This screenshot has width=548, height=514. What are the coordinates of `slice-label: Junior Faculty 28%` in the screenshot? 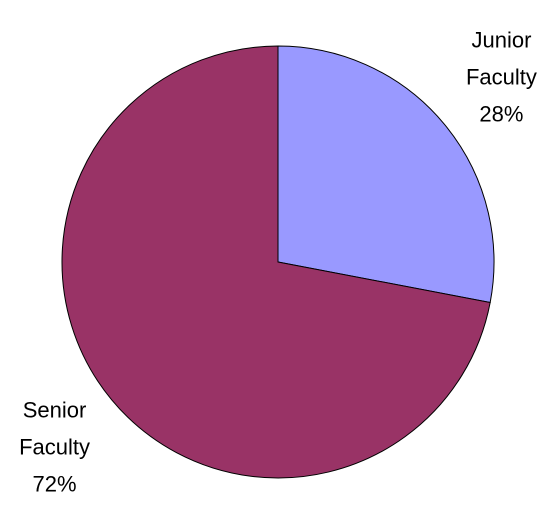 It's located at (501, 77).